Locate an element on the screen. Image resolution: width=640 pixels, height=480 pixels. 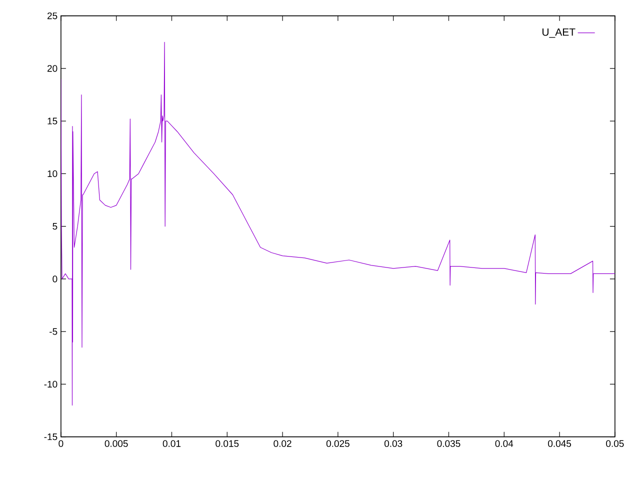
x-tick-label: 0.05 is located at coordinates (615, 443).